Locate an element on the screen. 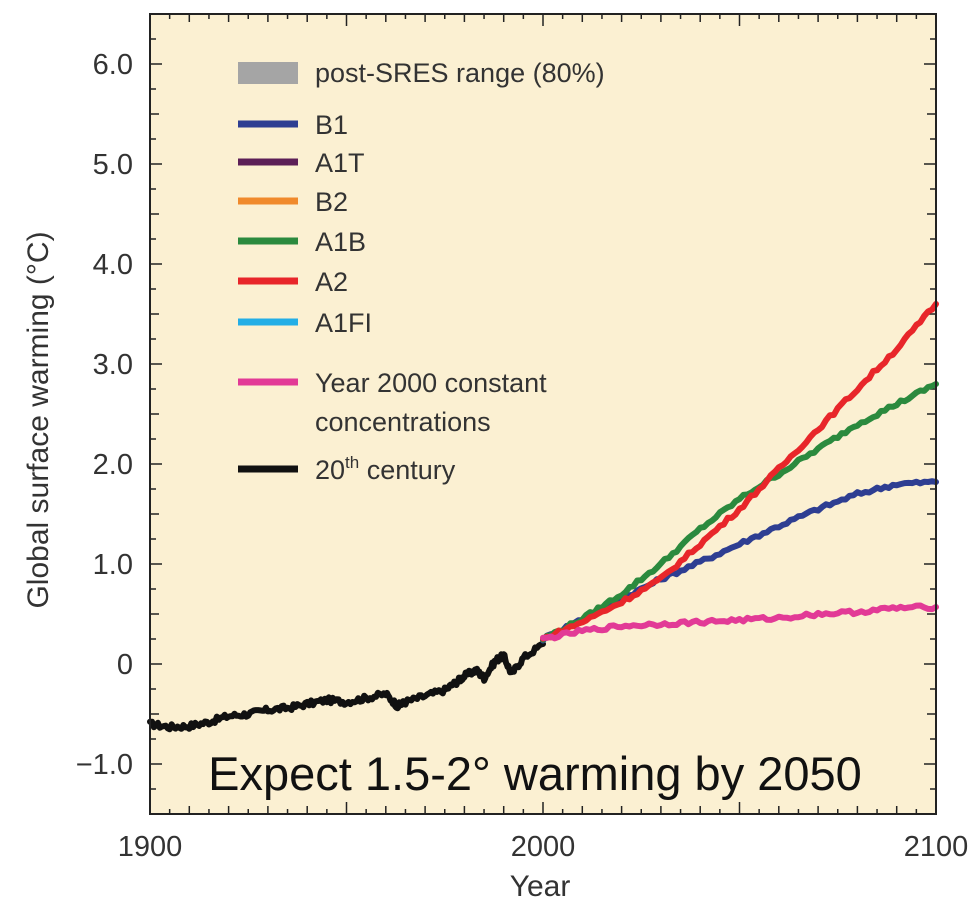 The image size is (972, 904). y-tick-label: 0 is located at coordinates (125, 665).